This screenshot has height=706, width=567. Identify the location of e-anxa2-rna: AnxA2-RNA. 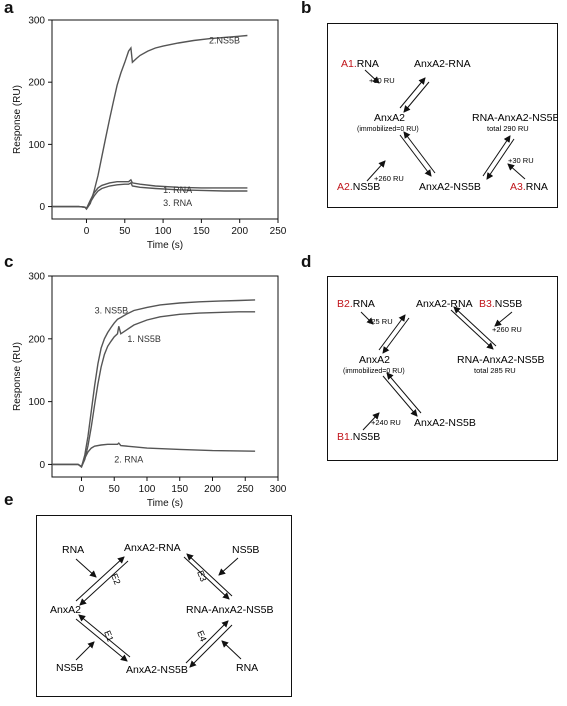
(152, 548).